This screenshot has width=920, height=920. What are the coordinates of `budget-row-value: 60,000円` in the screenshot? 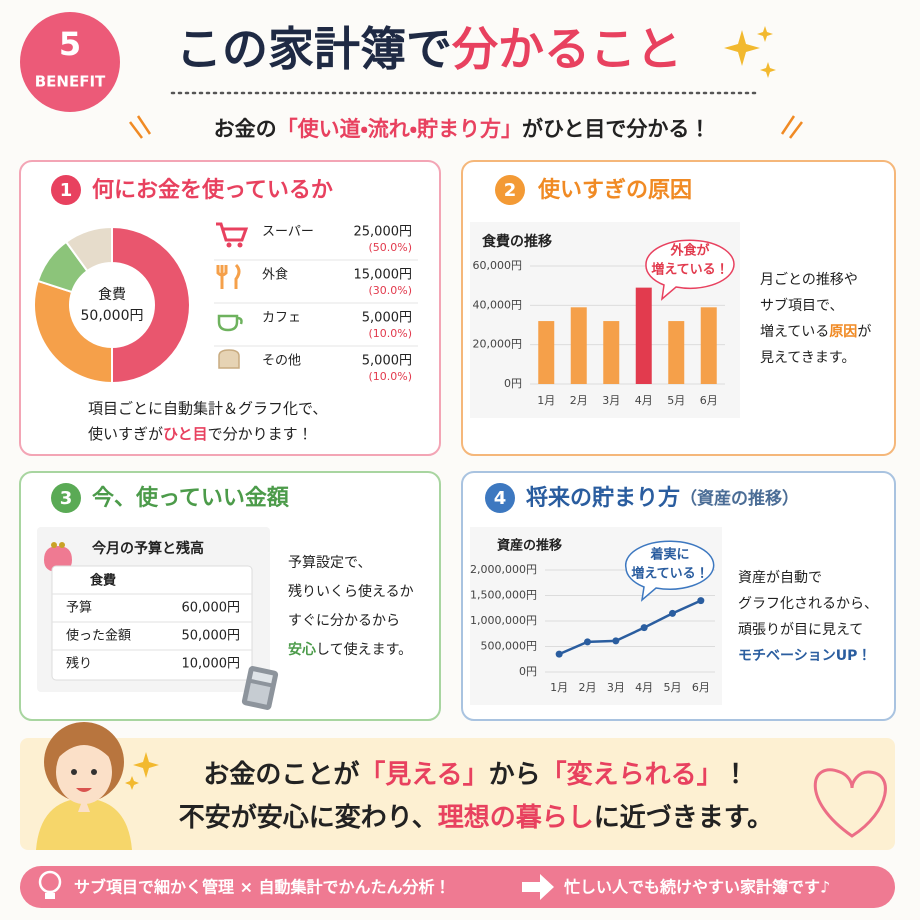 It's located at (211, 608).